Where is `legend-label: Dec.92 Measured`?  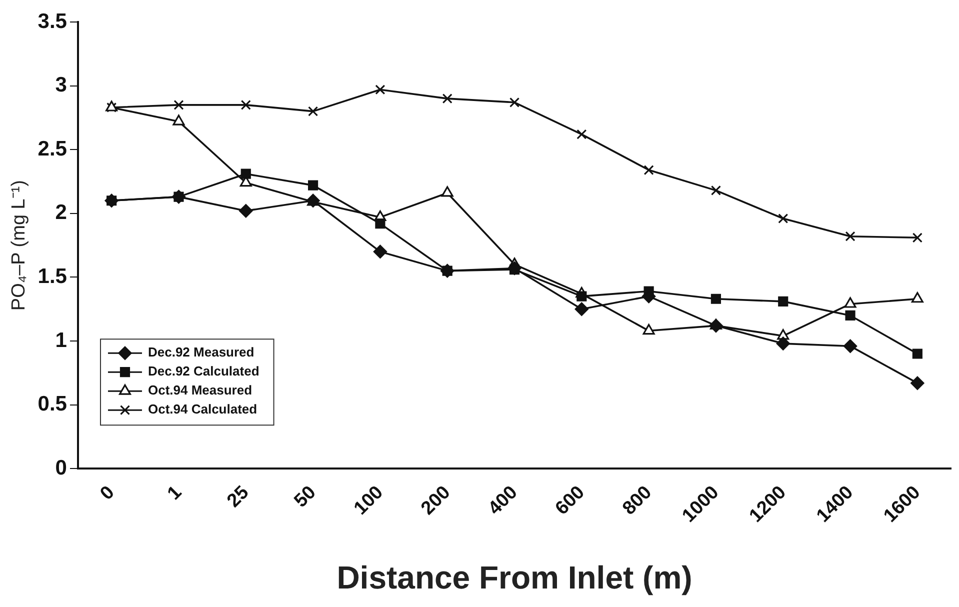
legend-label: Dec.92 Measured is located at coordinates (201, 352).